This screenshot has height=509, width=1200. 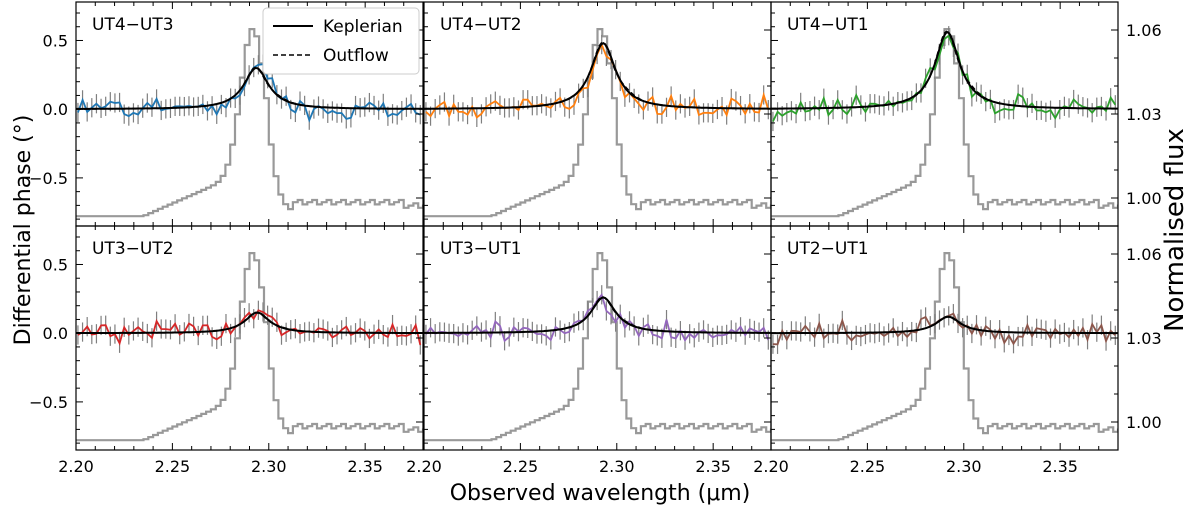 I want to click on legend: Keplerian Outflow, so click(x=341, y=41).